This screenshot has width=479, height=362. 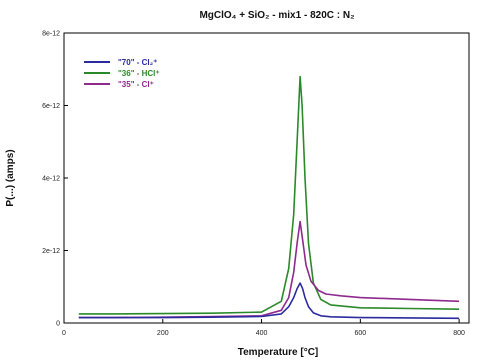 I want to click on y-axis-label: P(...) (amps), so click(x=10, y=177).